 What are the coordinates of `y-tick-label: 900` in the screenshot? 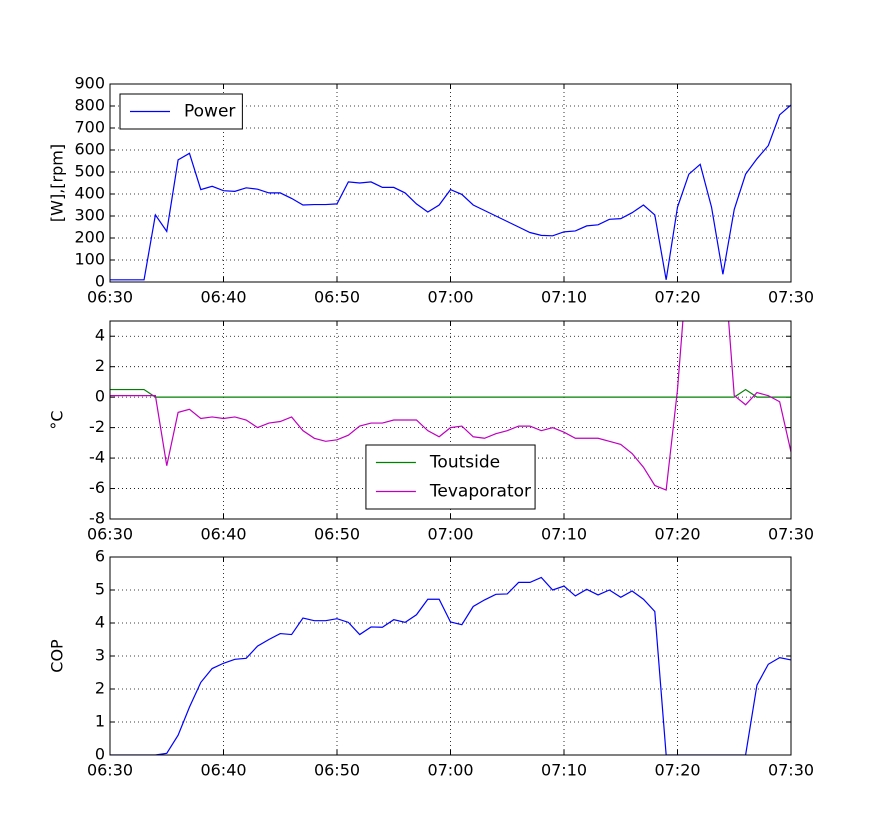 It's located at (89, 83).